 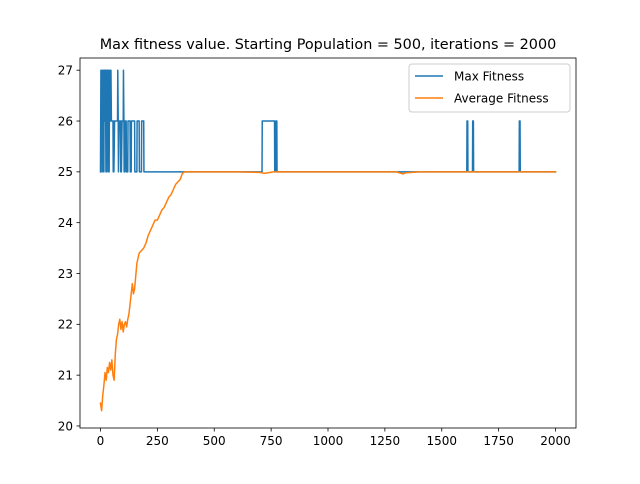 What do you see at coordinates (214, 441) in the screenshot?
I see `x-tick-label: 500` at bounding box center [214, 441].